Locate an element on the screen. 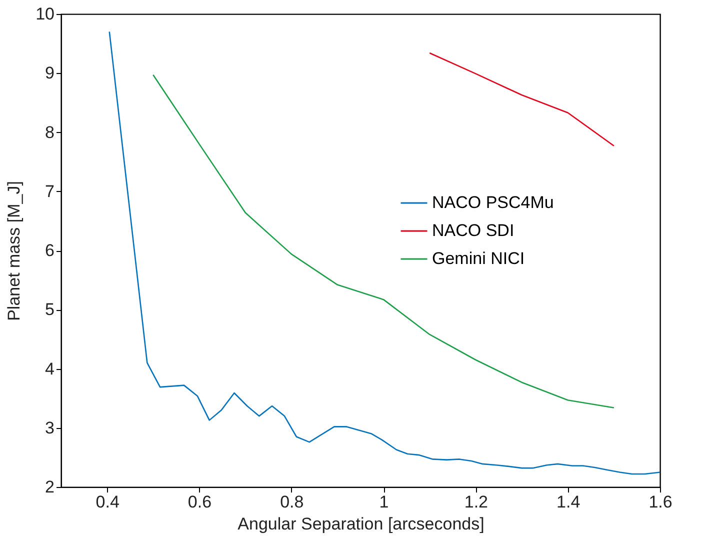 The height and width of the screenshot is (546, 702). y-tick-label: 7 is located at coordinates (49, 191).